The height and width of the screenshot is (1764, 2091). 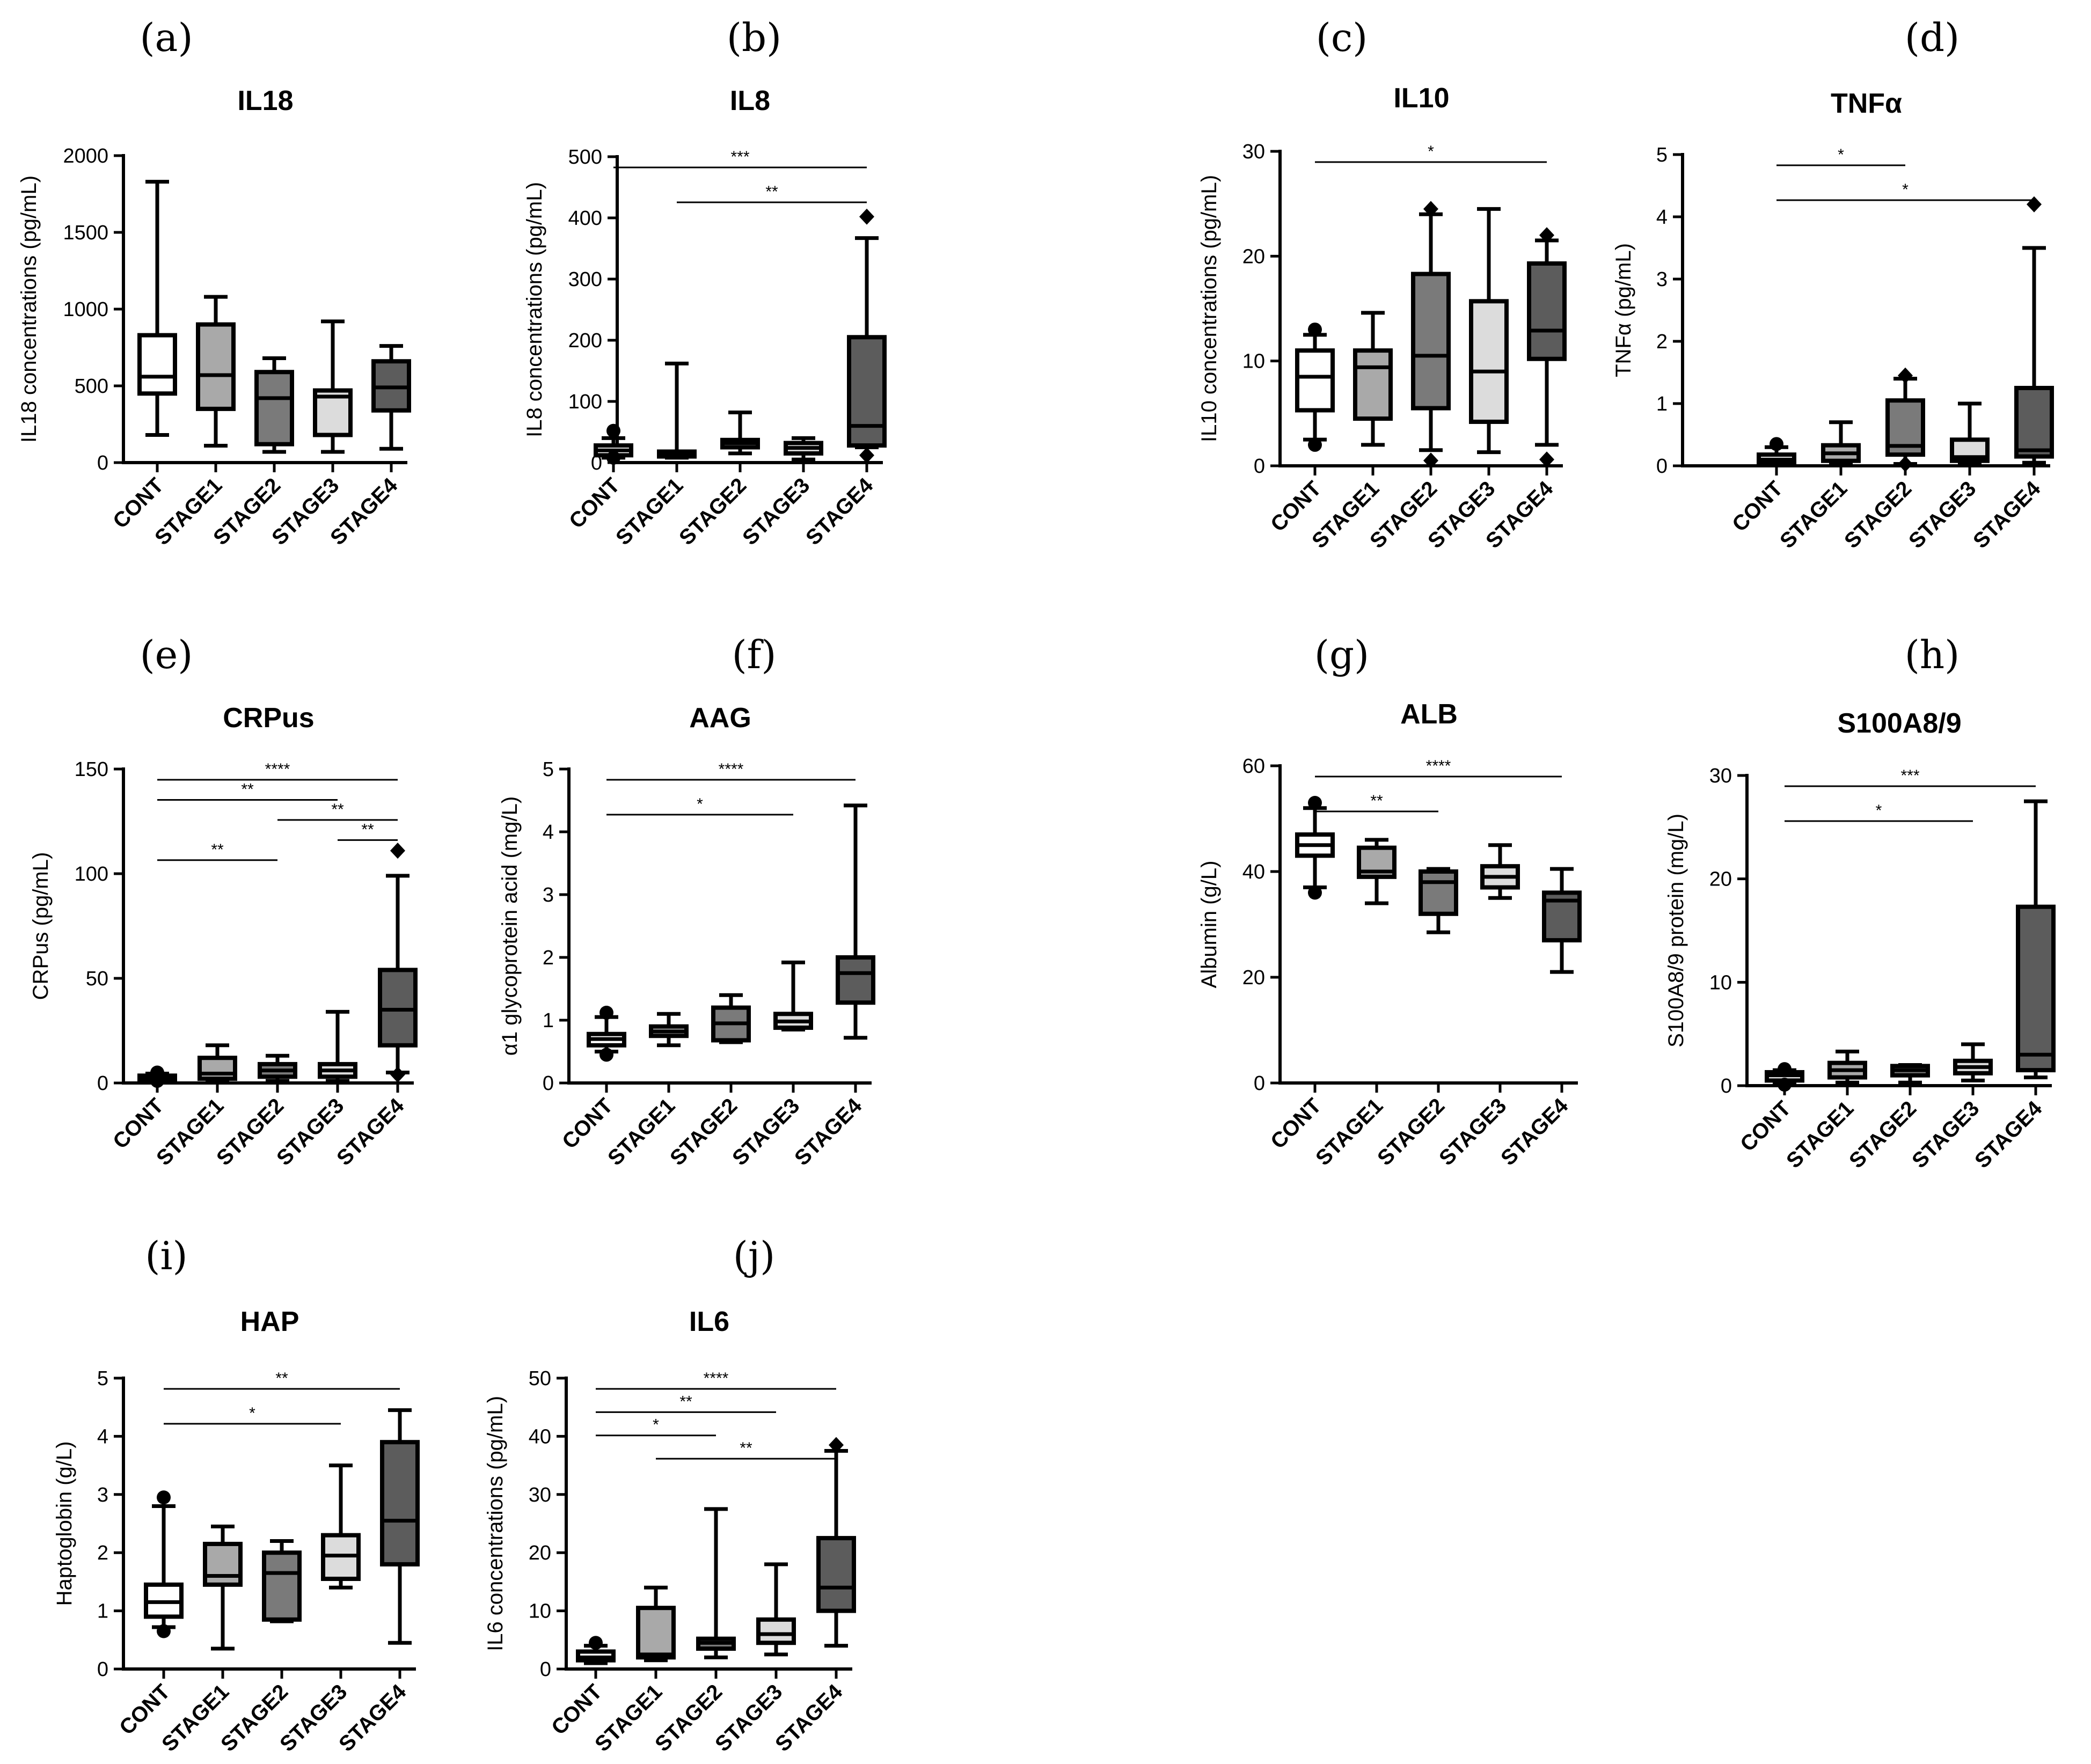 I want to click on y-axis-label: TNFα (pg/mL), so click(x=1623, y=310).